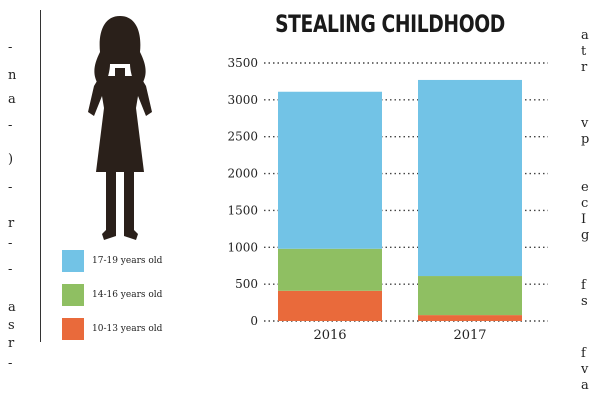 The height and width of the screenshot is (401, 591). I want to click on legend-item-17-19: 17-19 years old, so click(112, 261).